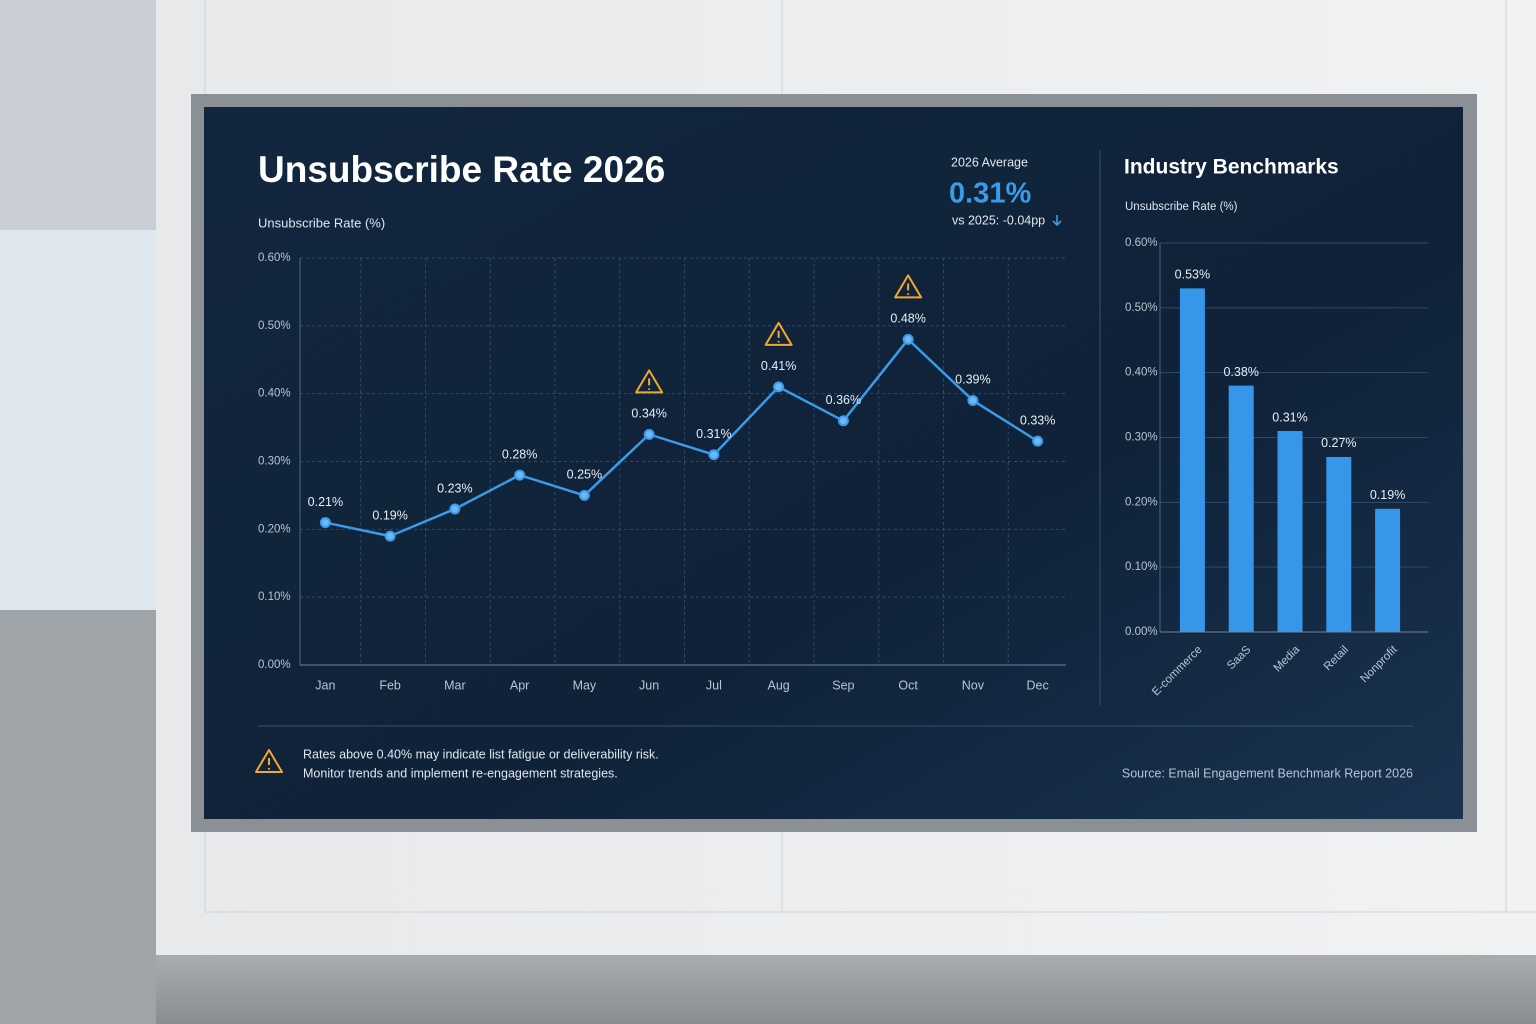  Describe the element at coordinates (682, 437) in the screenshot. I see `line` at that location.